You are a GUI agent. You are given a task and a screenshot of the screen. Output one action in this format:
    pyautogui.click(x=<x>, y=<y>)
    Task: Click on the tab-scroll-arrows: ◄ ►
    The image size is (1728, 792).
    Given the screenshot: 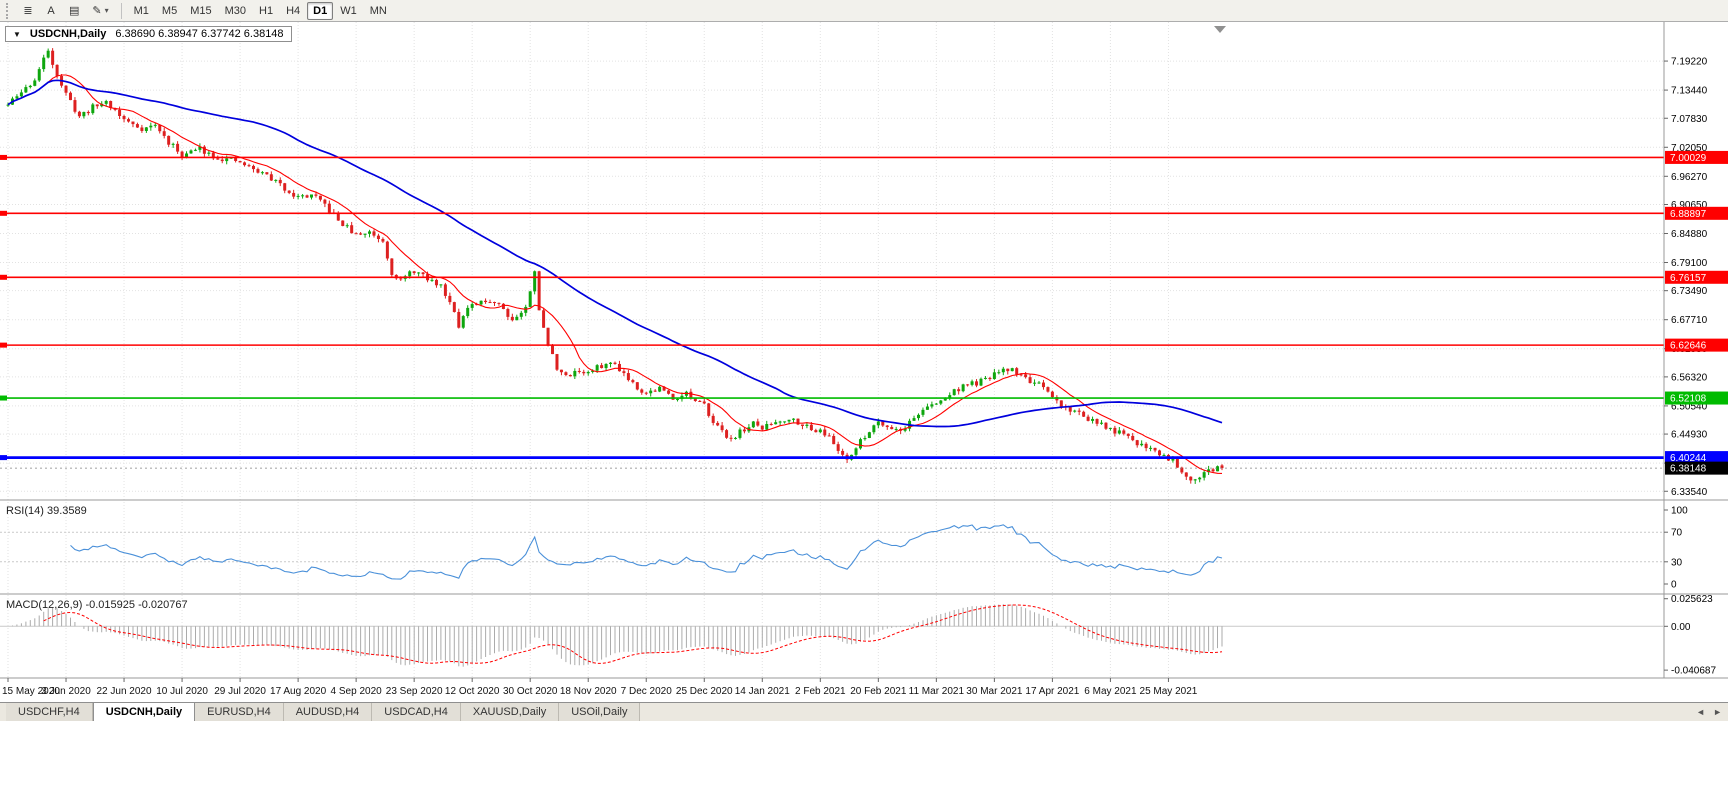 What is the action you would take?
    pyautogui.click(x=1709, y=712)
    